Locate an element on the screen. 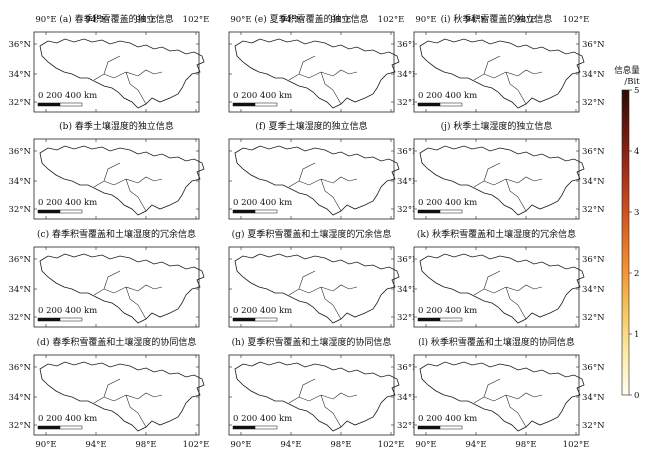 Image resolution: width=650 pixels, height=450 pixels. colorbar-tick-label: 1 is located at coordinates (636, 335).